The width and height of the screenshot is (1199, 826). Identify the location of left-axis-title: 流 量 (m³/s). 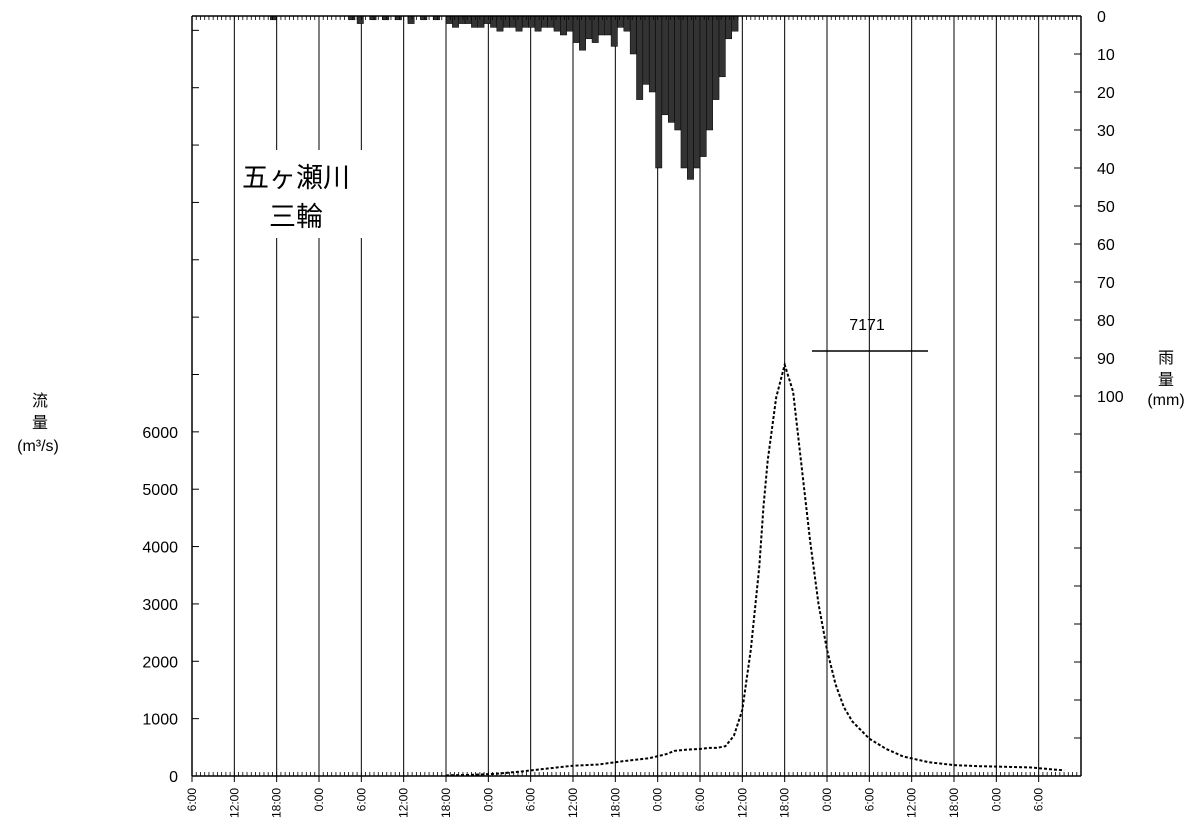
(38, 423).